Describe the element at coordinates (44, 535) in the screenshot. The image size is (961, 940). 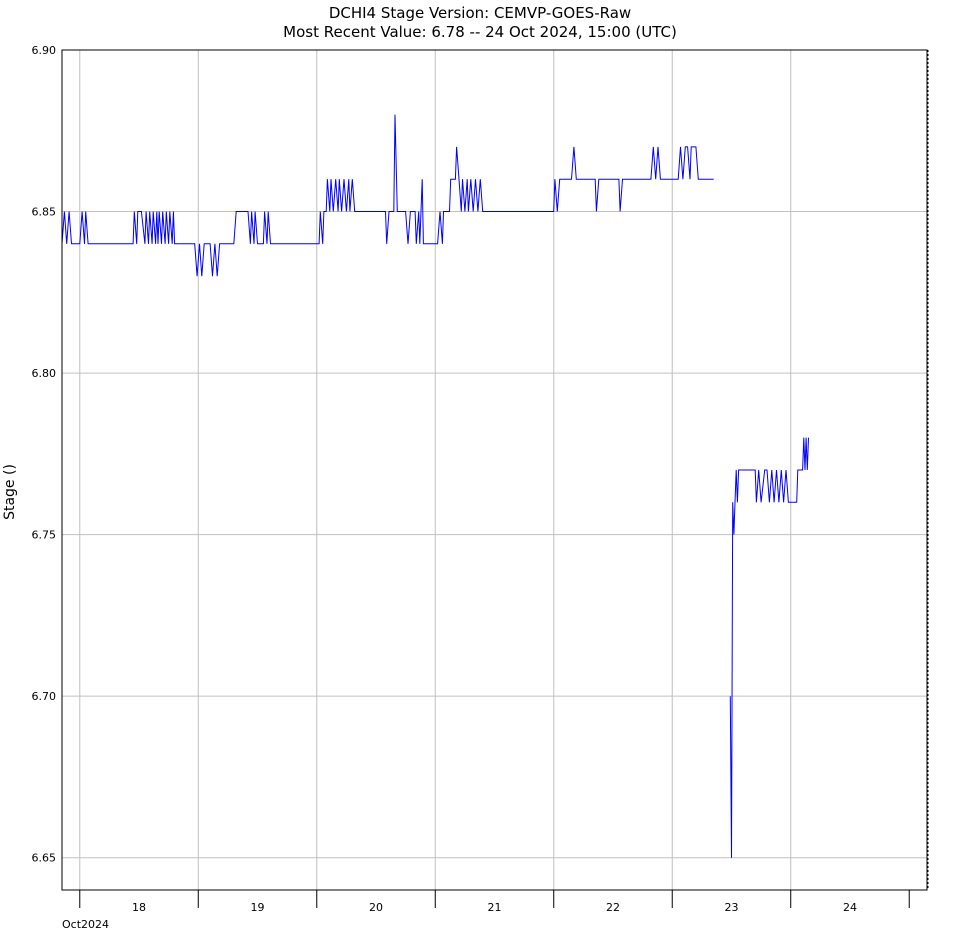
I see `y-tick-label-2: 6.75` at that location.